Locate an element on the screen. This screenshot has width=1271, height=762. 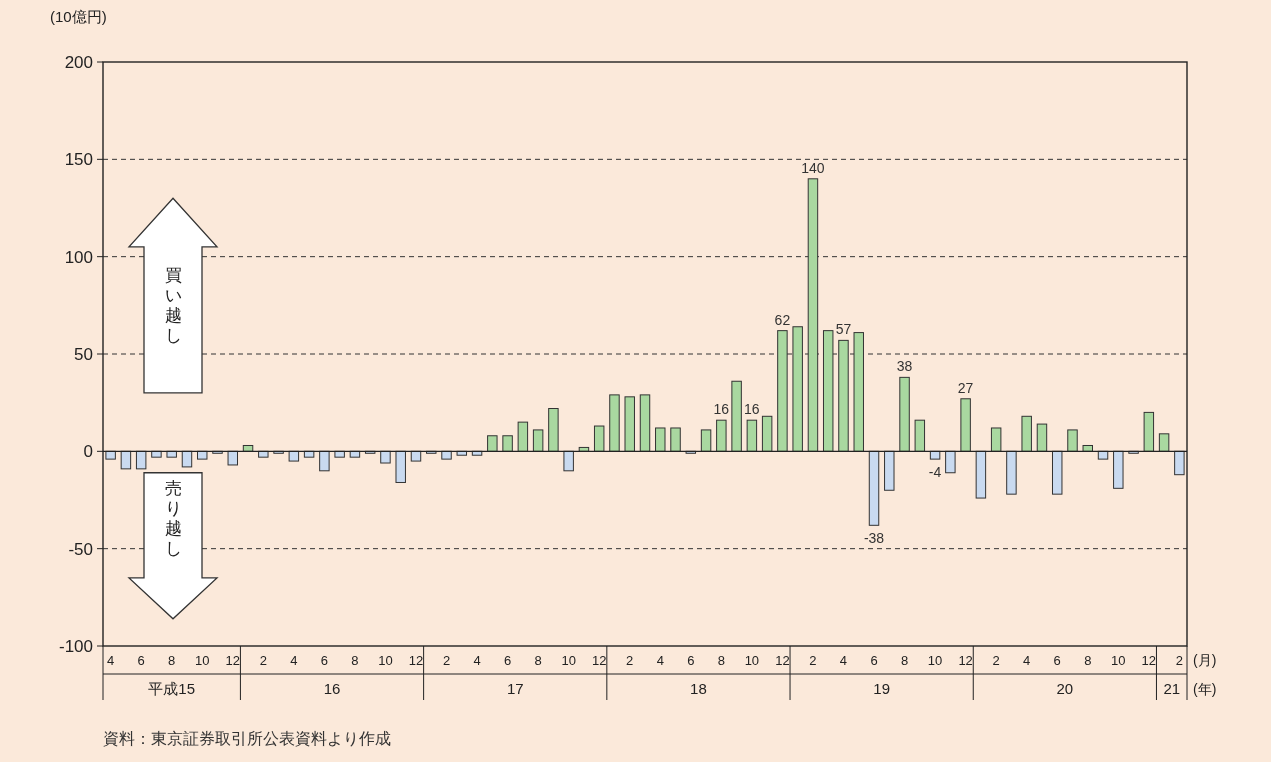
text: 18 is located at coordinates (698, 688).